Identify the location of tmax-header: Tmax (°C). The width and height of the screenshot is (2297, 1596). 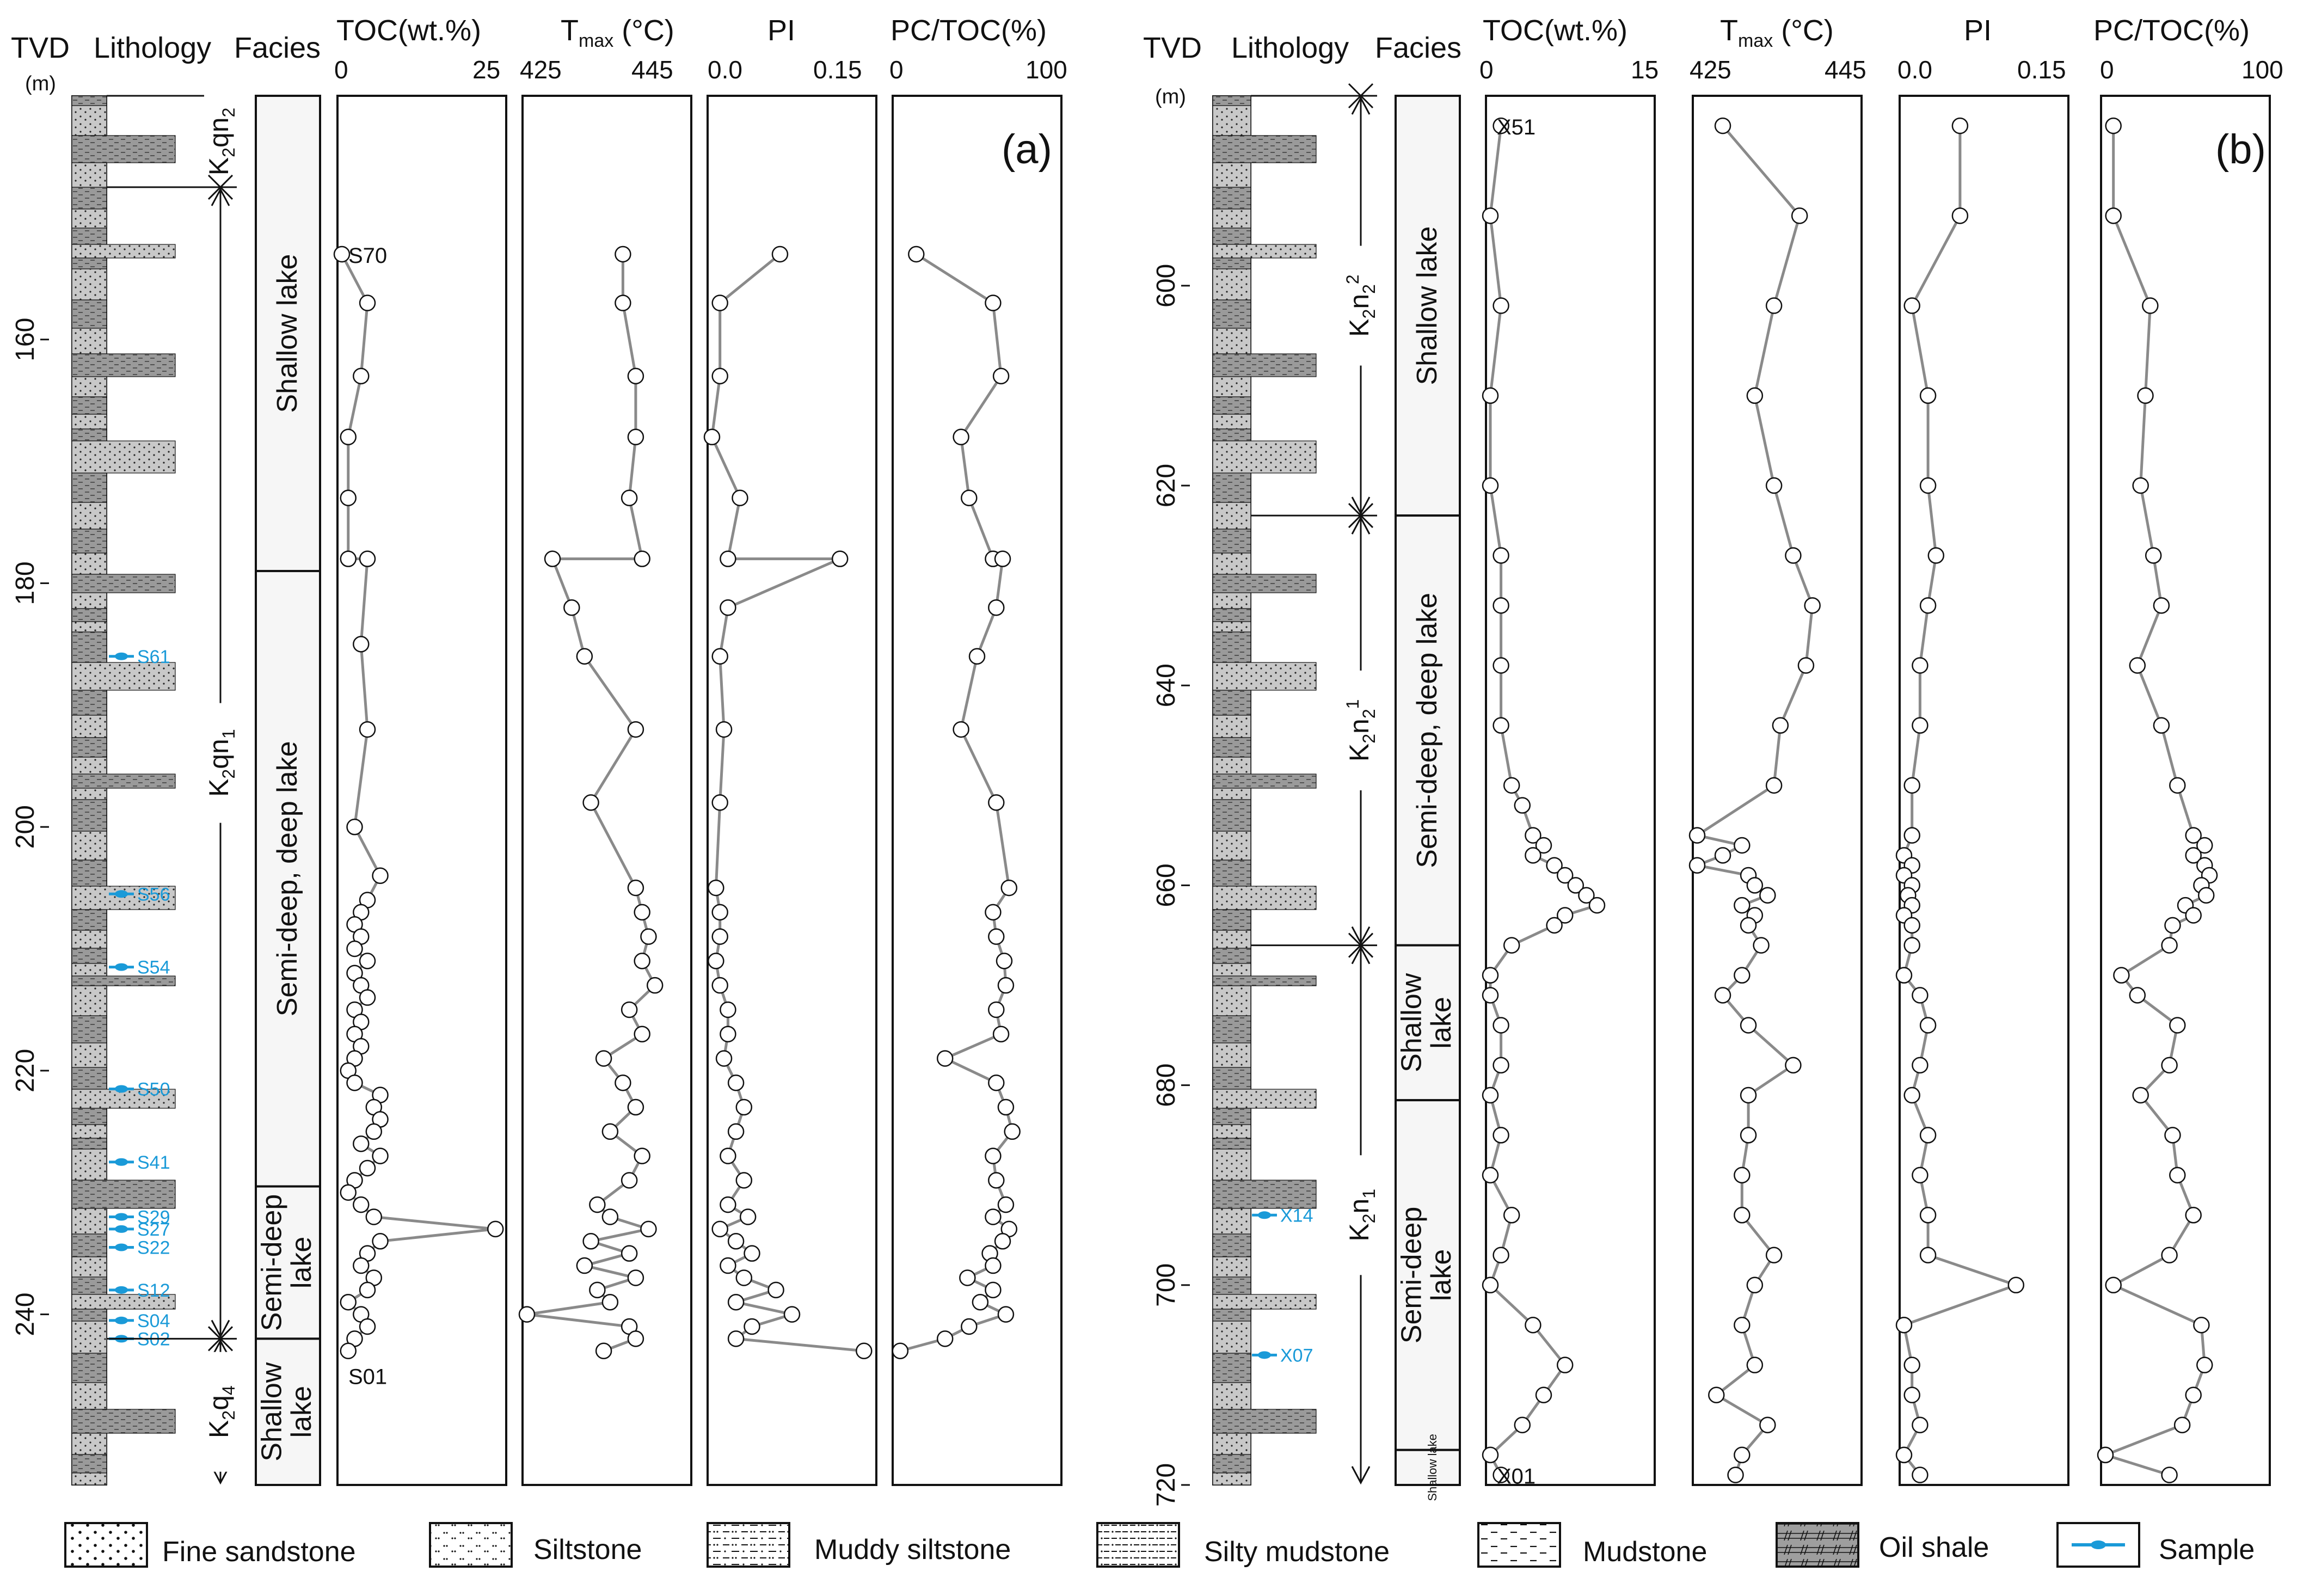
(617, 32).